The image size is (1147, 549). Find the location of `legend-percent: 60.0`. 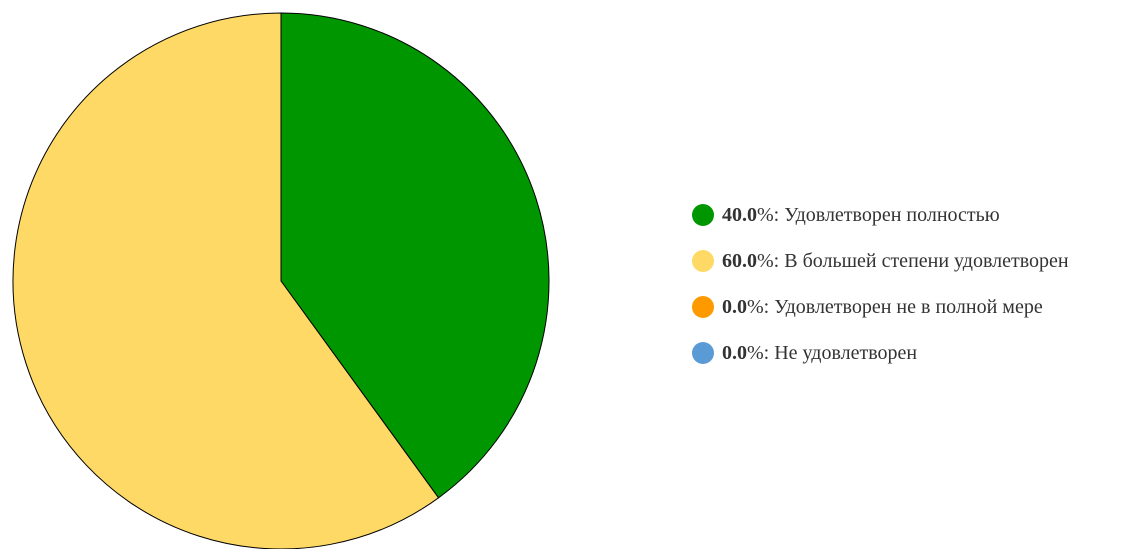

legend-percent: 60.0 is located at coordinates (739, 260).